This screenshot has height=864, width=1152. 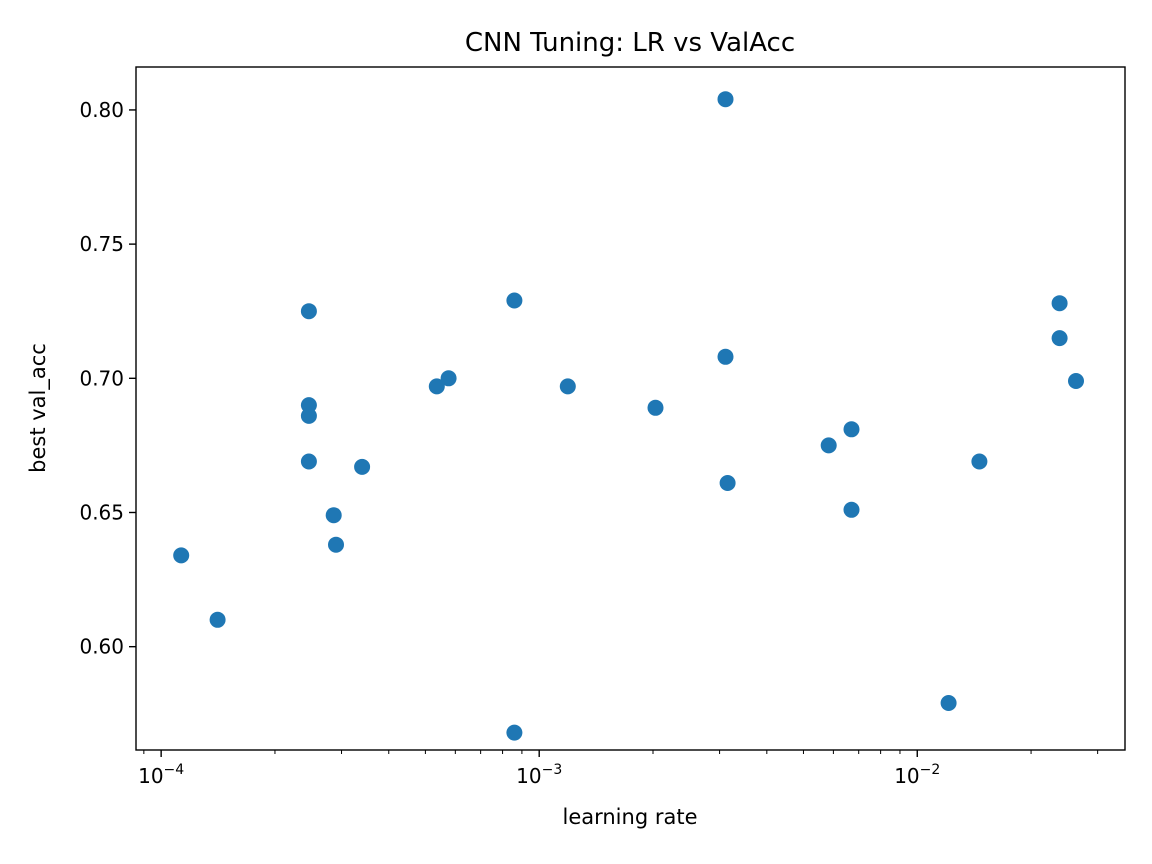 I want to click on y-axis-ticks: 0.60 0.65 0.70 0.75 0.80, so click(x=107, y=378).